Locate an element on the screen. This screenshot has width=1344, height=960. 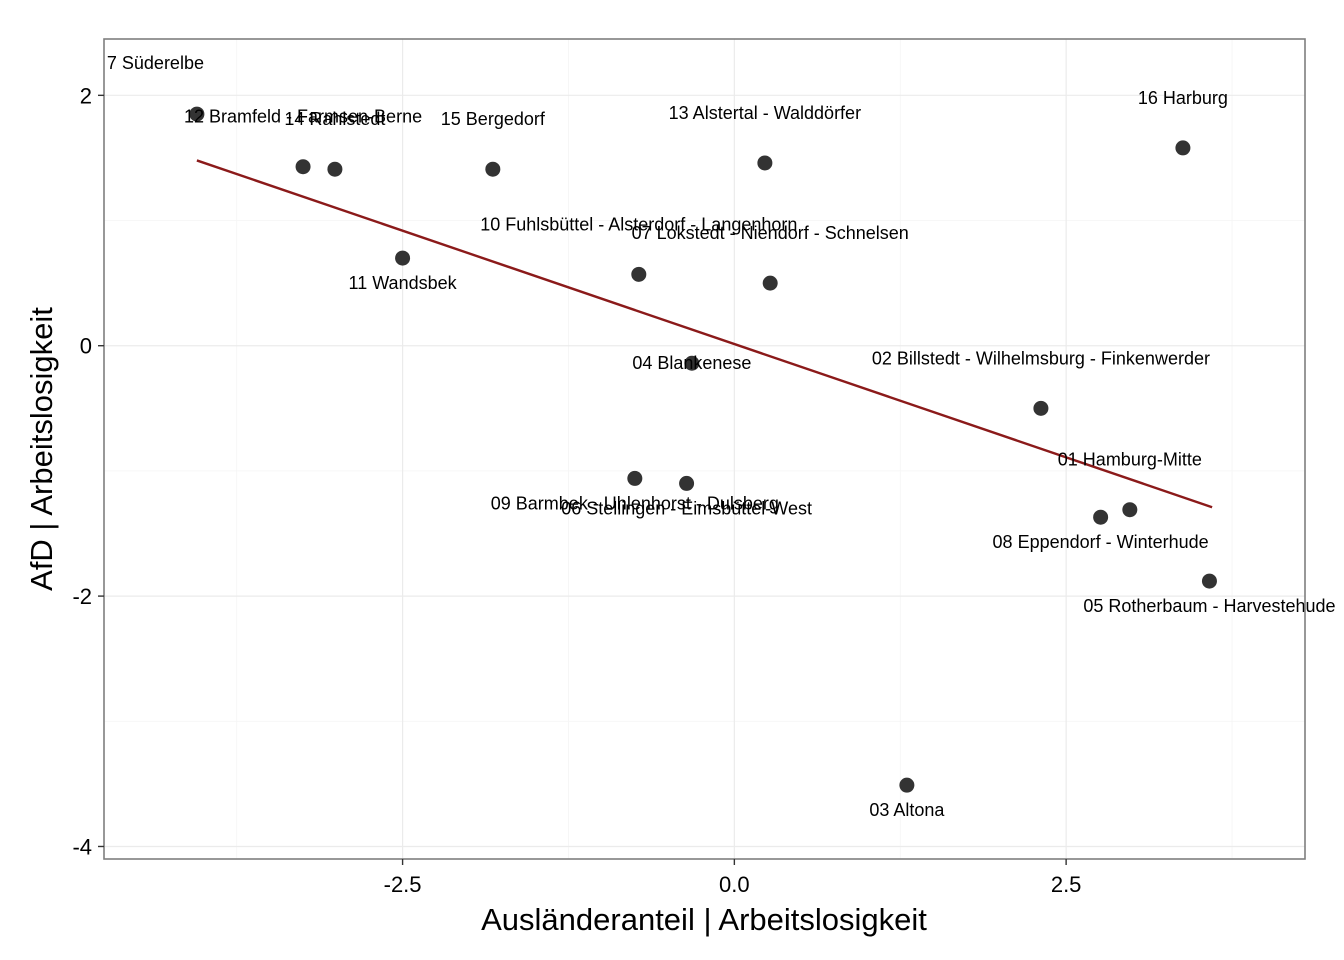
y-tick-label: -2 is located at coordinates (82, 596).